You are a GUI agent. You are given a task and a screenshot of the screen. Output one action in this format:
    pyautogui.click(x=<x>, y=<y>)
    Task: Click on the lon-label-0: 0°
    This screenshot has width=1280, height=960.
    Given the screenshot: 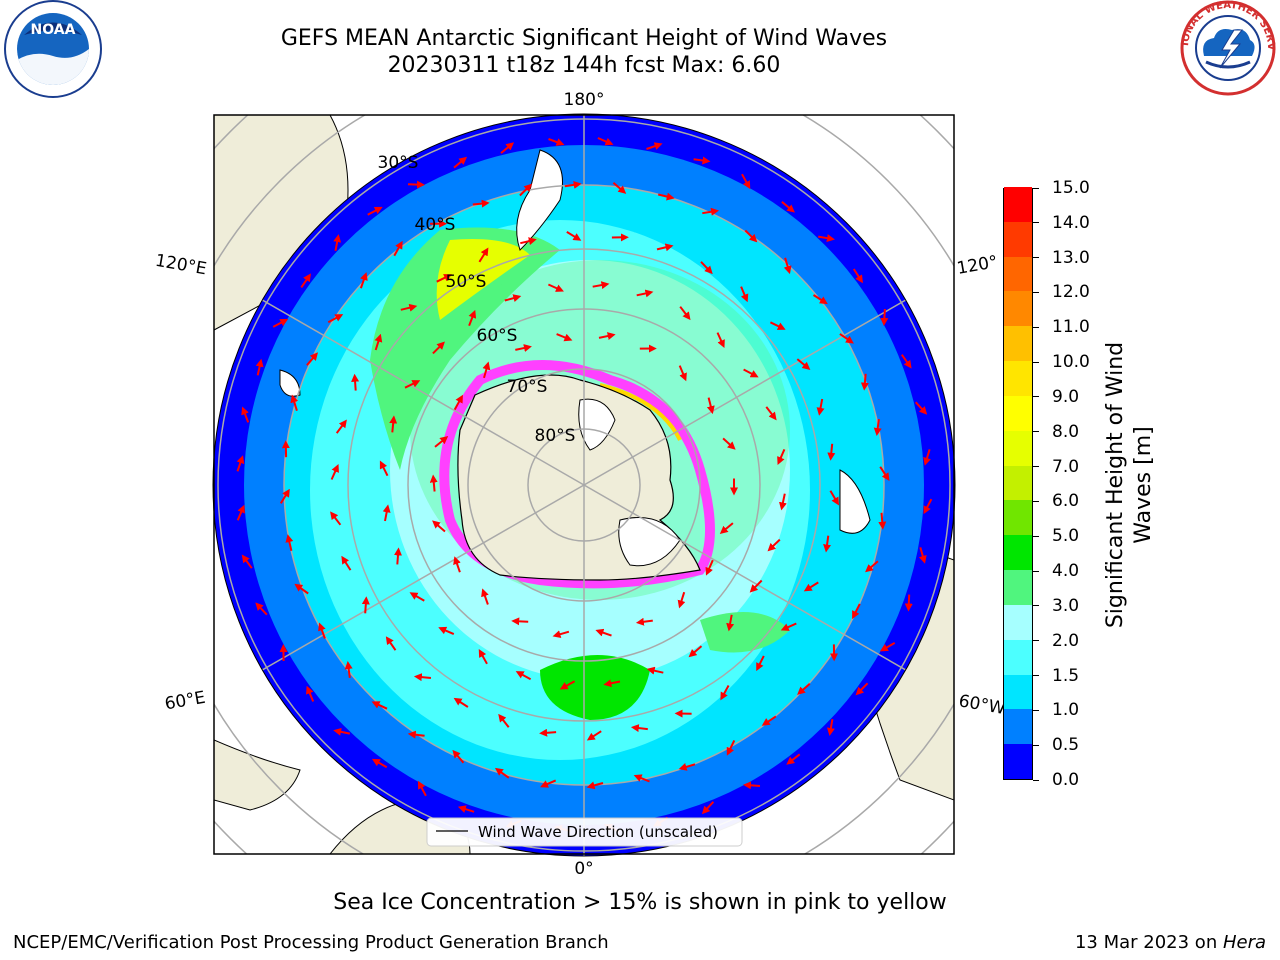 What is the action you would take?
    pyautogui.click(x=583, y=869)
    